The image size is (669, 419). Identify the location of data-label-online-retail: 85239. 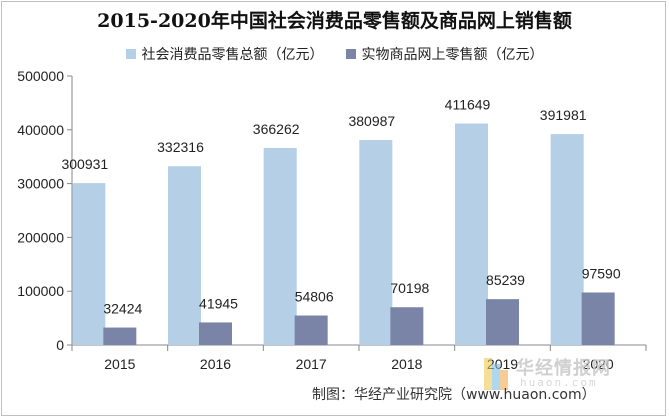
(505, 280).